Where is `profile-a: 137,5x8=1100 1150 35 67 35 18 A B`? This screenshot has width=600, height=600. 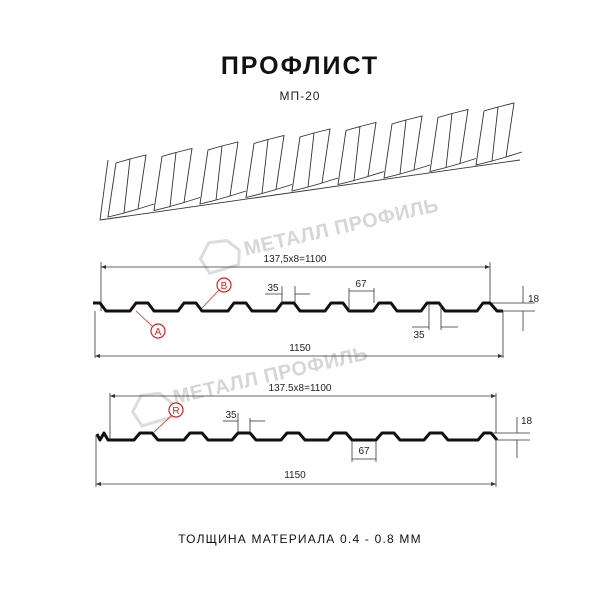
profile-a: 137,5x8=1100 1150 35 67 35 18 A B is located at coordinates (316, 306).